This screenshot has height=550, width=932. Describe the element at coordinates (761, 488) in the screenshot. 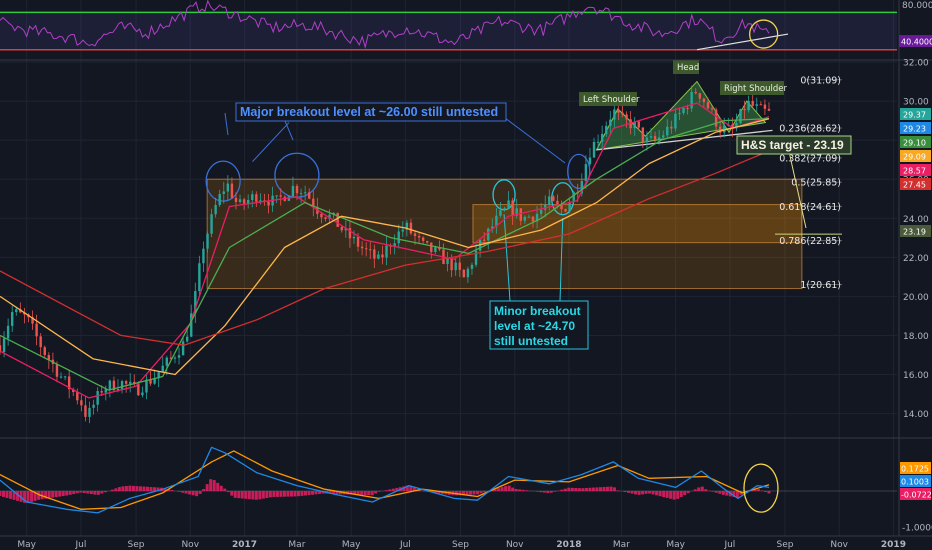

I see `macd-highlight-circle` at that location.